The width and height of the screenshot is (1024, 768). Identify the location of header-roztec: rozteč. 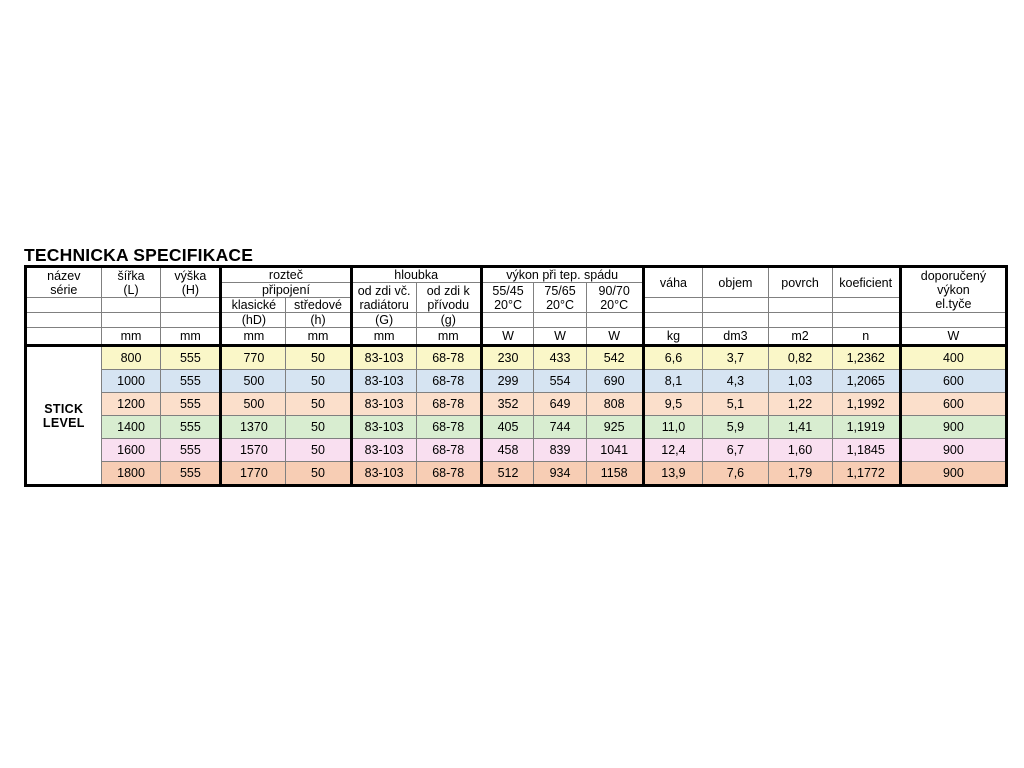
(285, 274).